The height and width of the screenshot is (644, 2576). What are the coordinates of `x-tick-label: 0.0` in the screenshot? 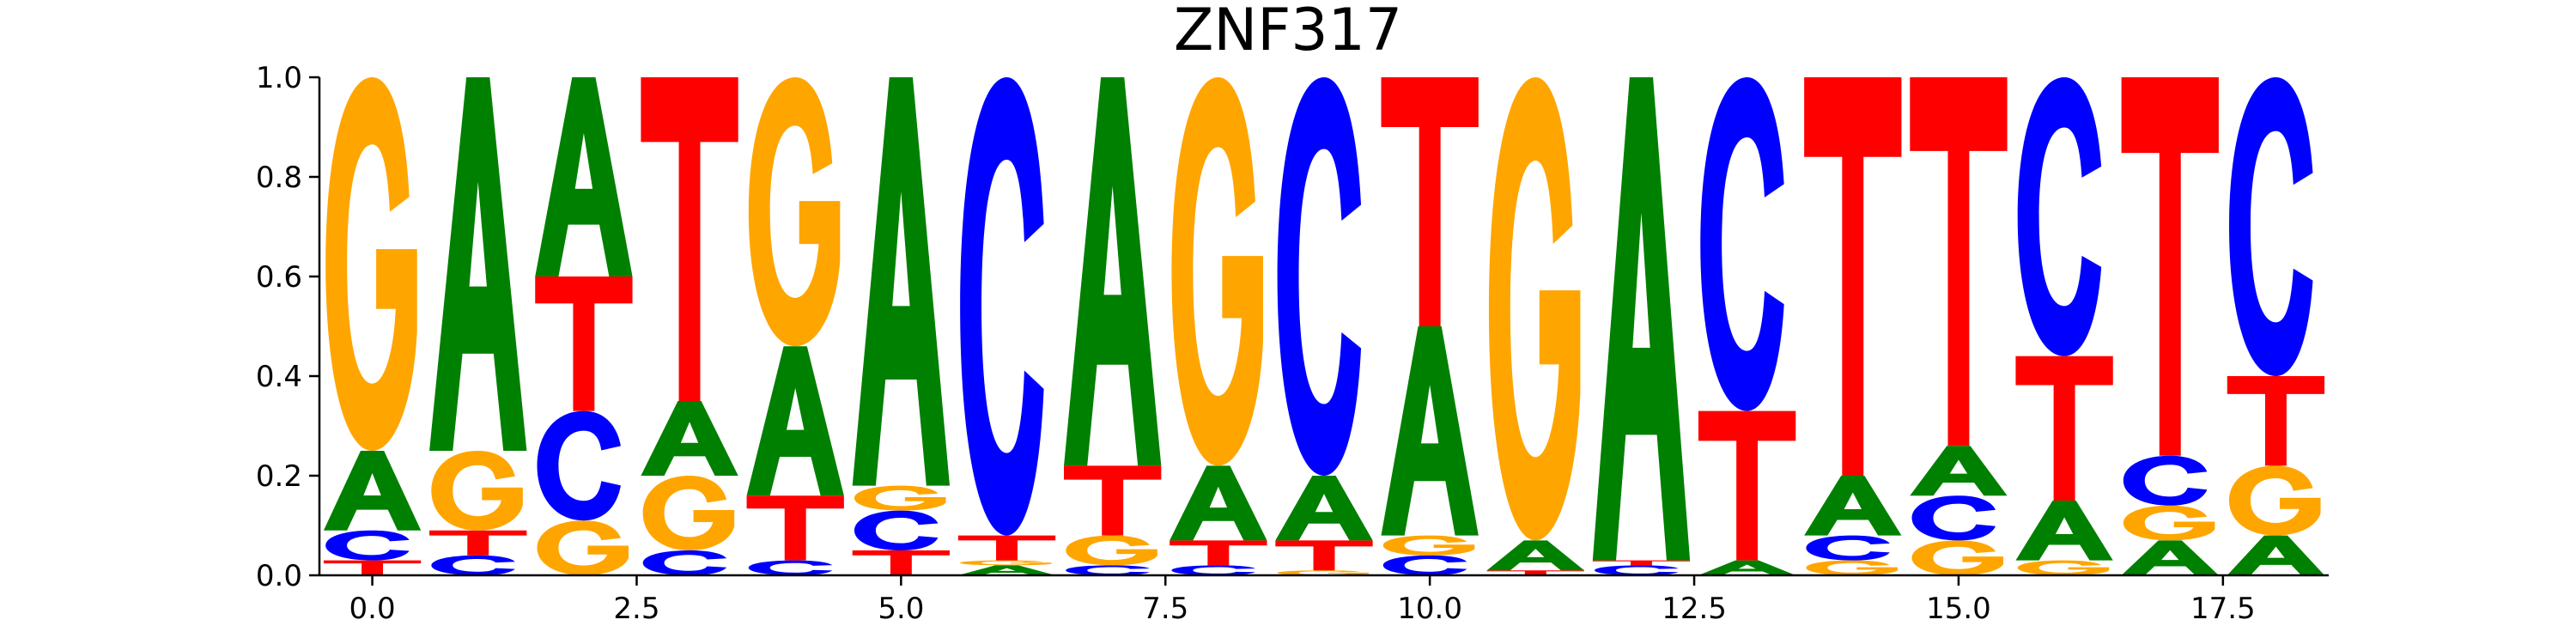 It's located at (372, 609).